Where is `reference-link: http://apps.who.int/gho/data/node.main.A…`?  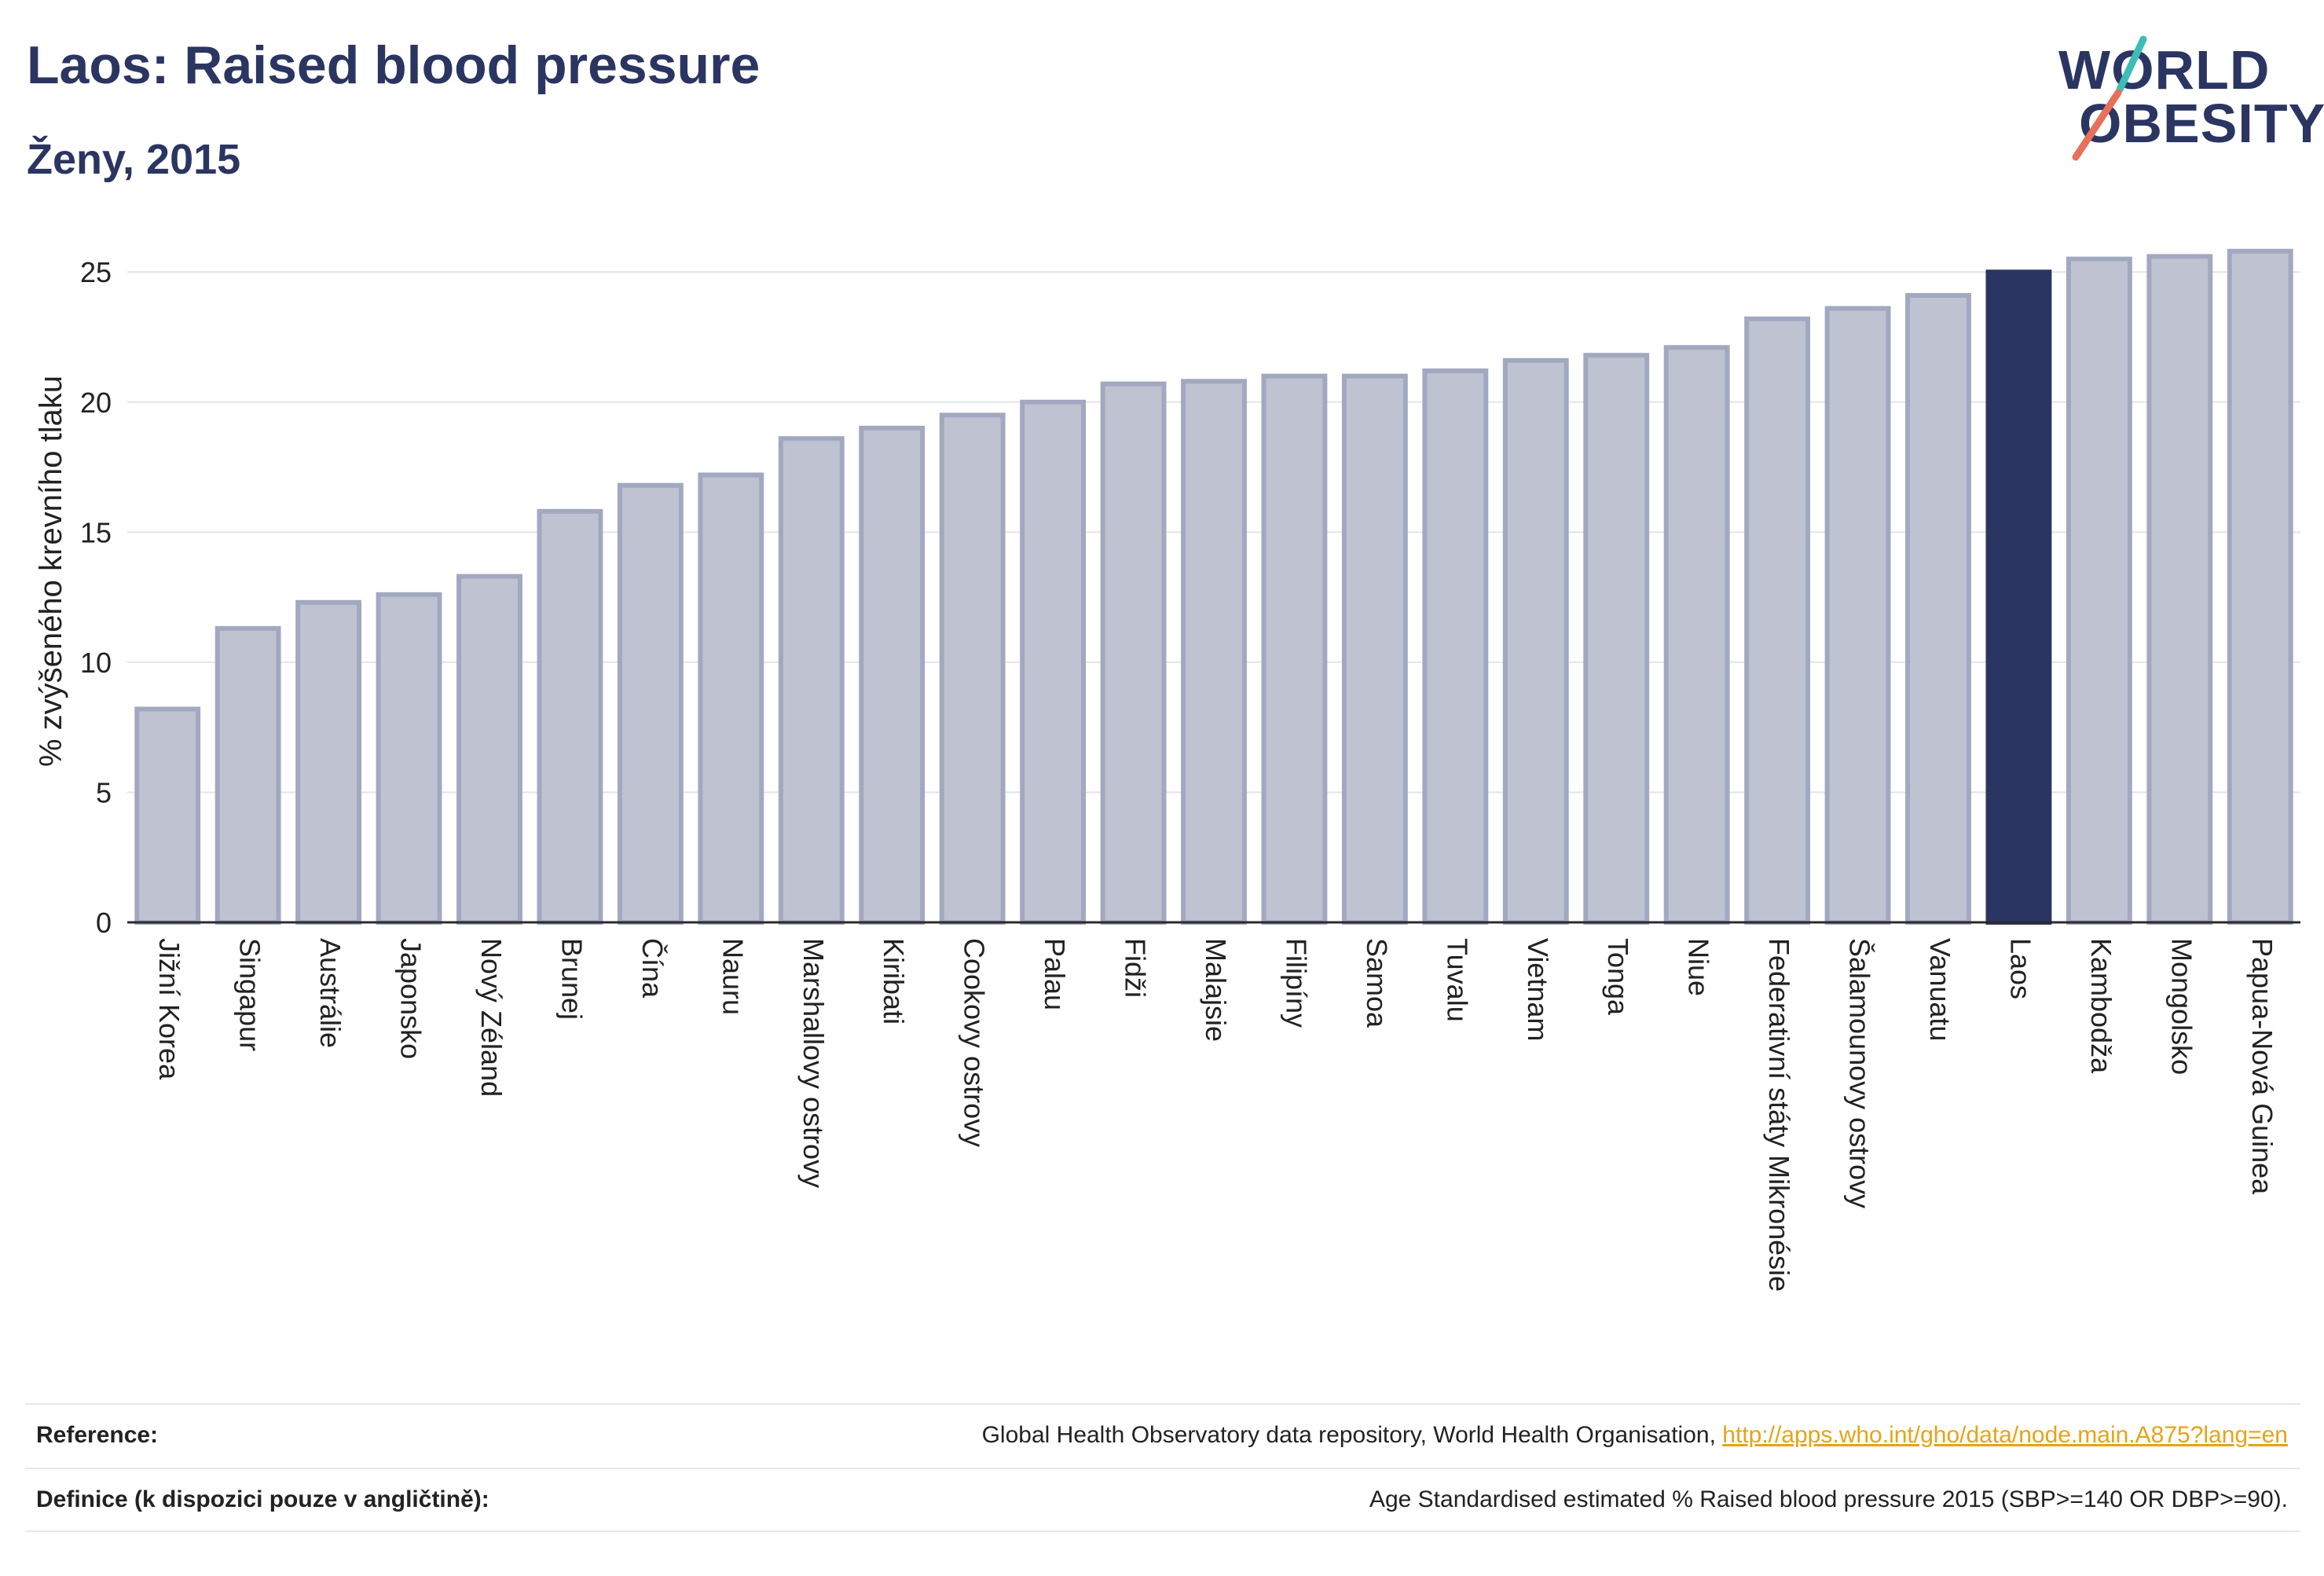 reference-link: http://apps.who.int/gho/data/node.main.A… is located at coordinates (2005, 1435).